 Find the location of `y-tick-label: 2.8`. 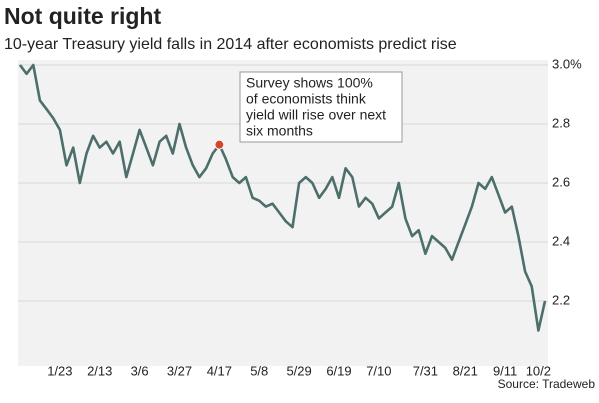

y-tick-label: 2.8 is located at coordinates (561, 122).